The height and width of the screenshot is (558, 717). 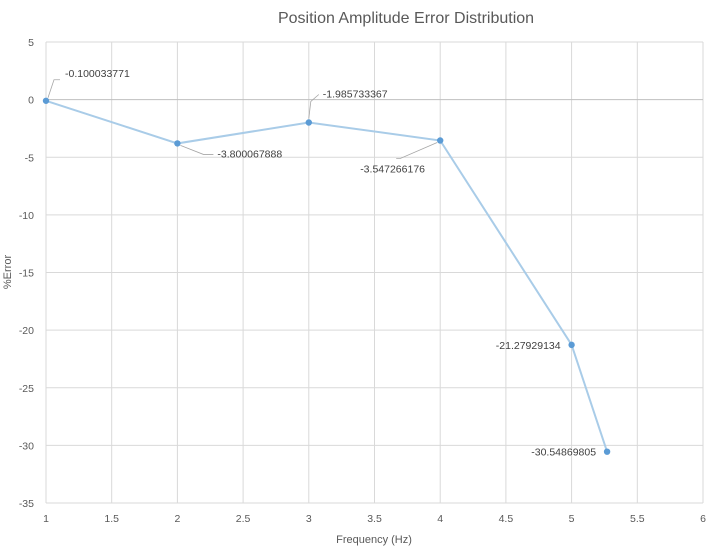 What do you see at coordinates (406, 18) in the screenshot?
I see `chart-title: Position Amplitude Error Distribution` at bounding box center [406, 18].